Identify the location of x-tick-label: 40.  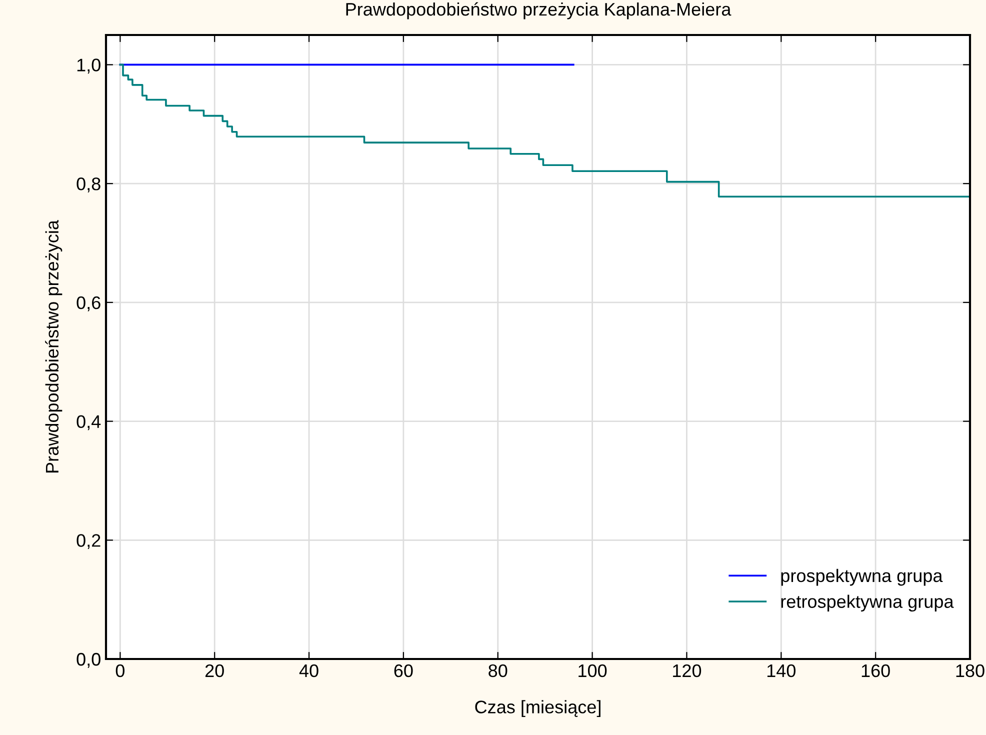
(308, 671).